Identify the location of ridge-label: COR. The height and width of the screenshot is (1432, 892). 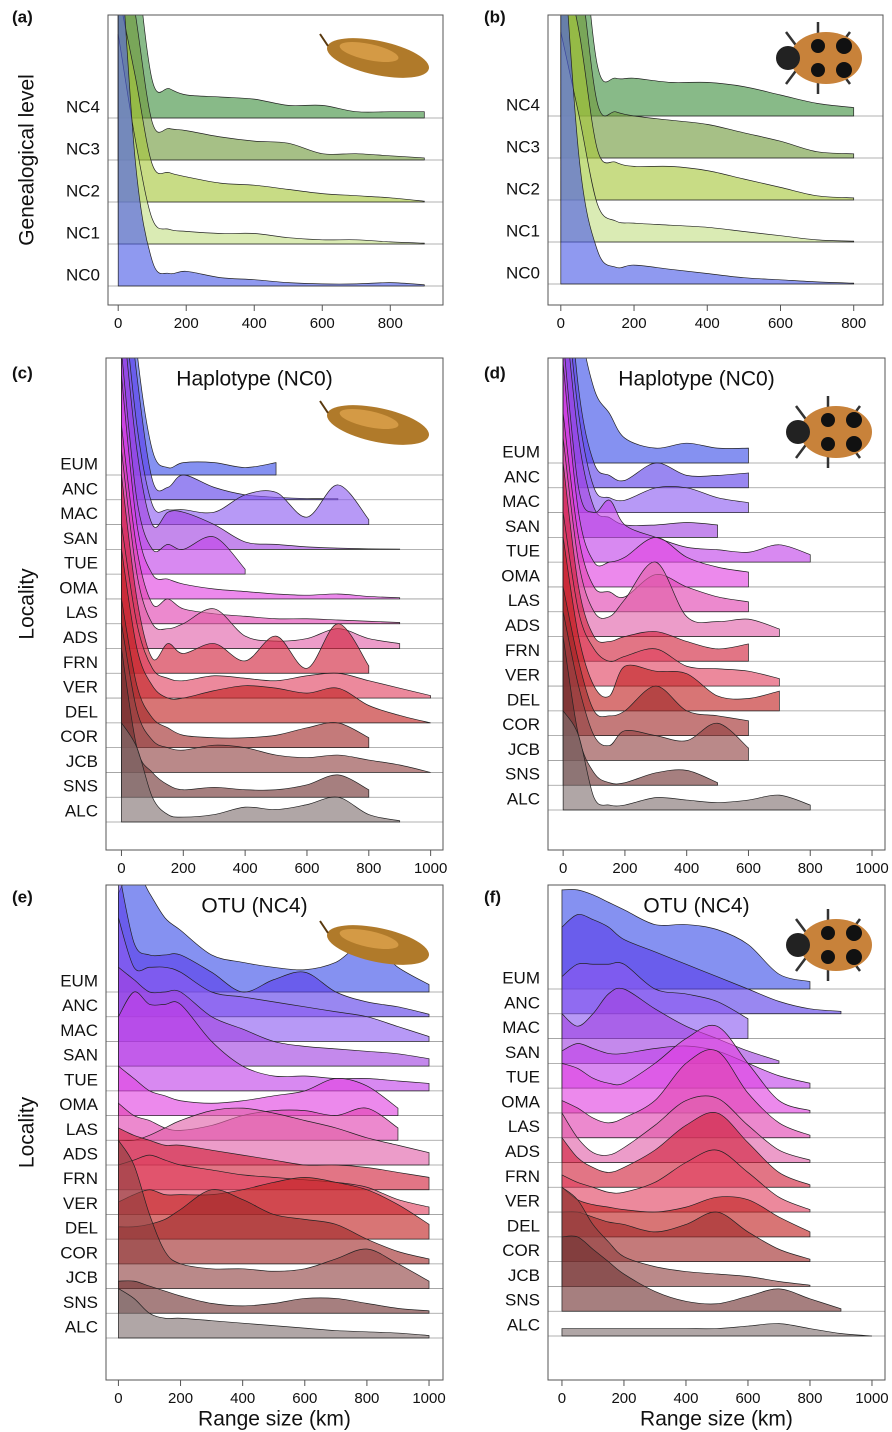
(521, 1250).